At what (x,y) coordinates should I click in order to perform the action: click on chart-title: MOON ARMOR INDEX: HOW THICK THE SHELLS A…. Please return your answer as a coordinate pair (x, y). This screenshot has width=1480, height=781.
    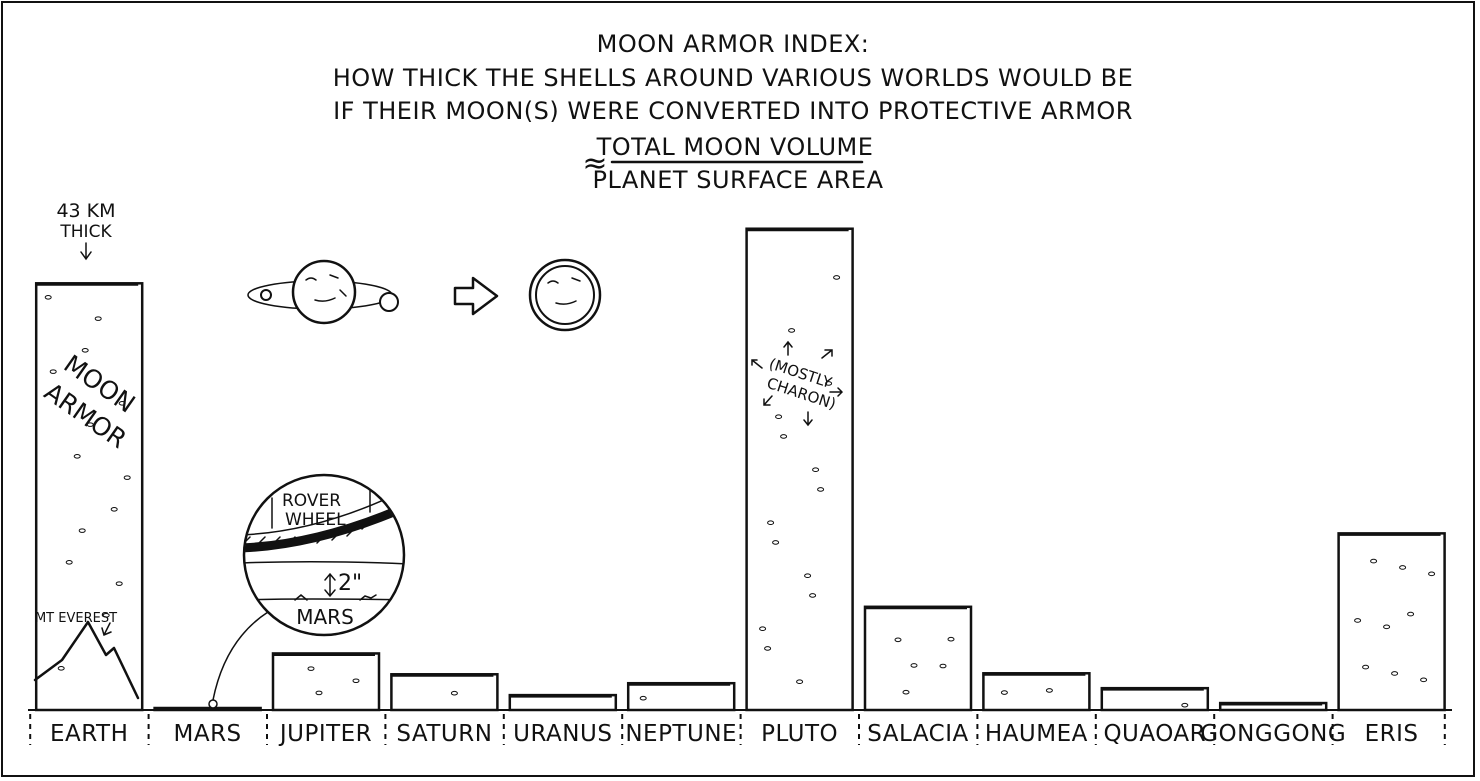
    Looking at the image, I should click on (733, 112).